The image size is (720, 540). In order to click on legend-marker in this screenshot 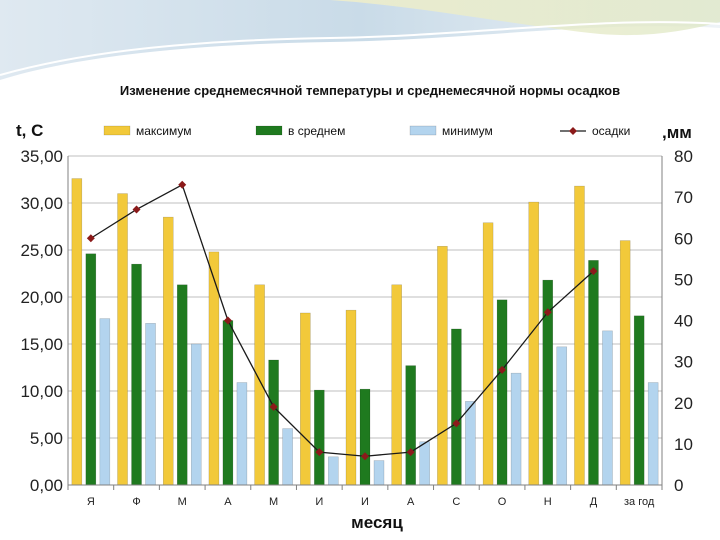, I will do `click(573, 131)`.